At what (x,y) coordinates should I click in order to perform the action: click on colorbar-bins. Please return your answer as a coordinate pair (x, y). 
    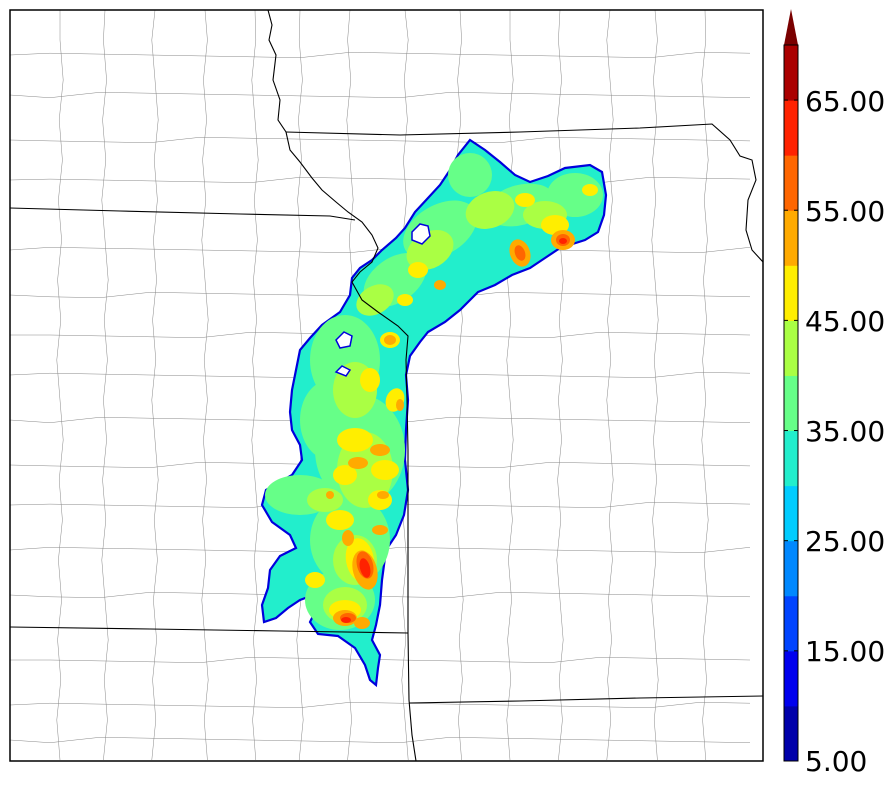
    Looking at the image, I should click on (791, 403).